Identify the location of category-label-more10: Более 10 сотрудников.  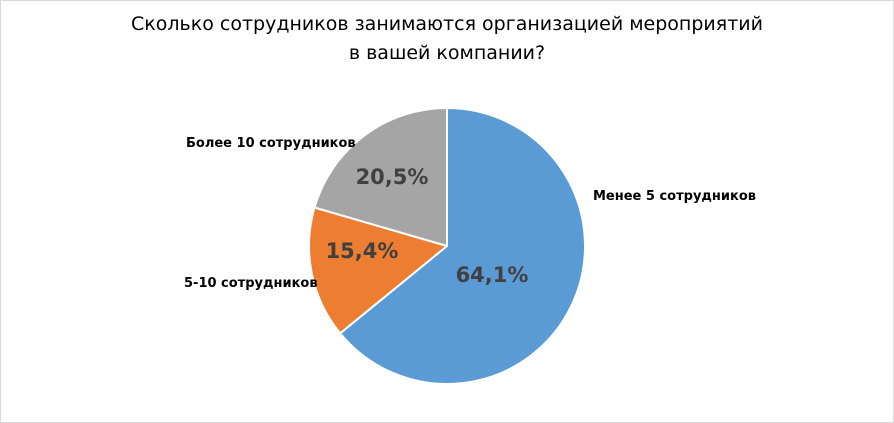
(271, 143).